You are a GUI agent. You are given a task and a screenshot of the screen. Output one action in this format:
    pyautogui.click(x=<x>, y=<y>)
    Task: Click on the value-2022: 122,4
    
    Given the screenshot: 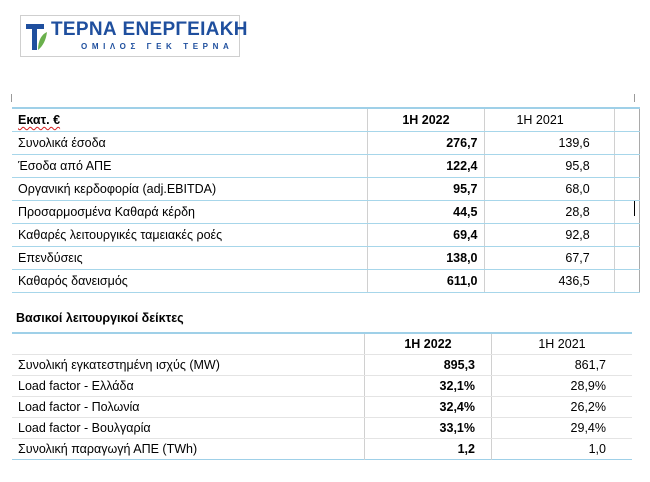 What is the action you would take?
    pyautogui.click(x=425, y=166)
    